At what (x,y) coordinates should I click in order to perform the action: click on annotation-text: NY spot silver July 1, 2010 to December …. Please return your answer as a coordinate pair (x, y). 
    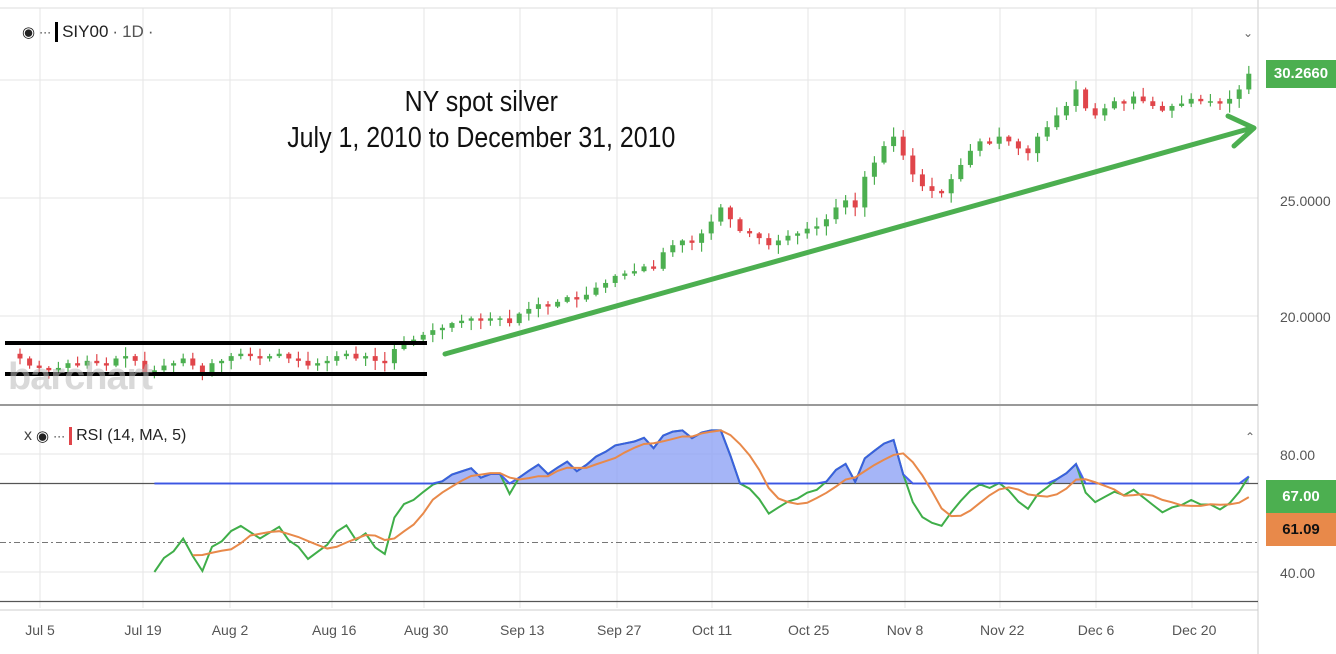
    Looking at the image, I should click on (481, 120).